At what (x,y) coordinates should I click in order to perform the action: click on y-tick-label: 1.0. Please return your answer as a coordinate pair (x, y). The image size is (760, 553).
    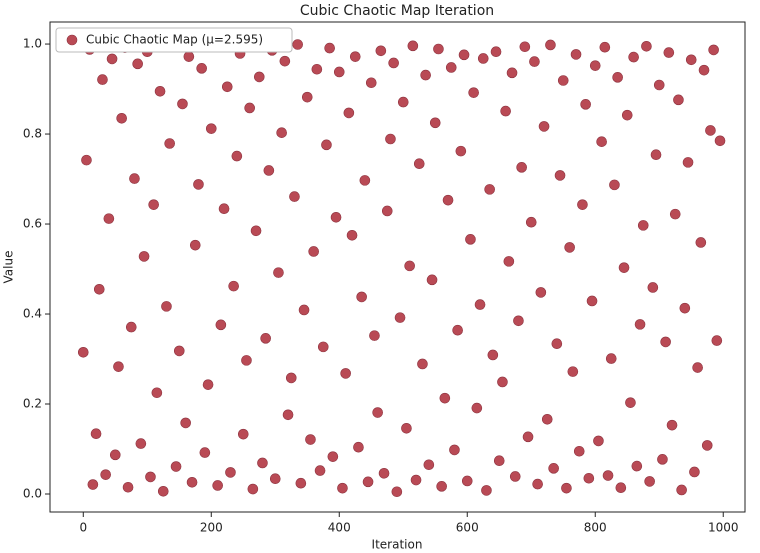
    Looking at the image, I should click on (32, 44).